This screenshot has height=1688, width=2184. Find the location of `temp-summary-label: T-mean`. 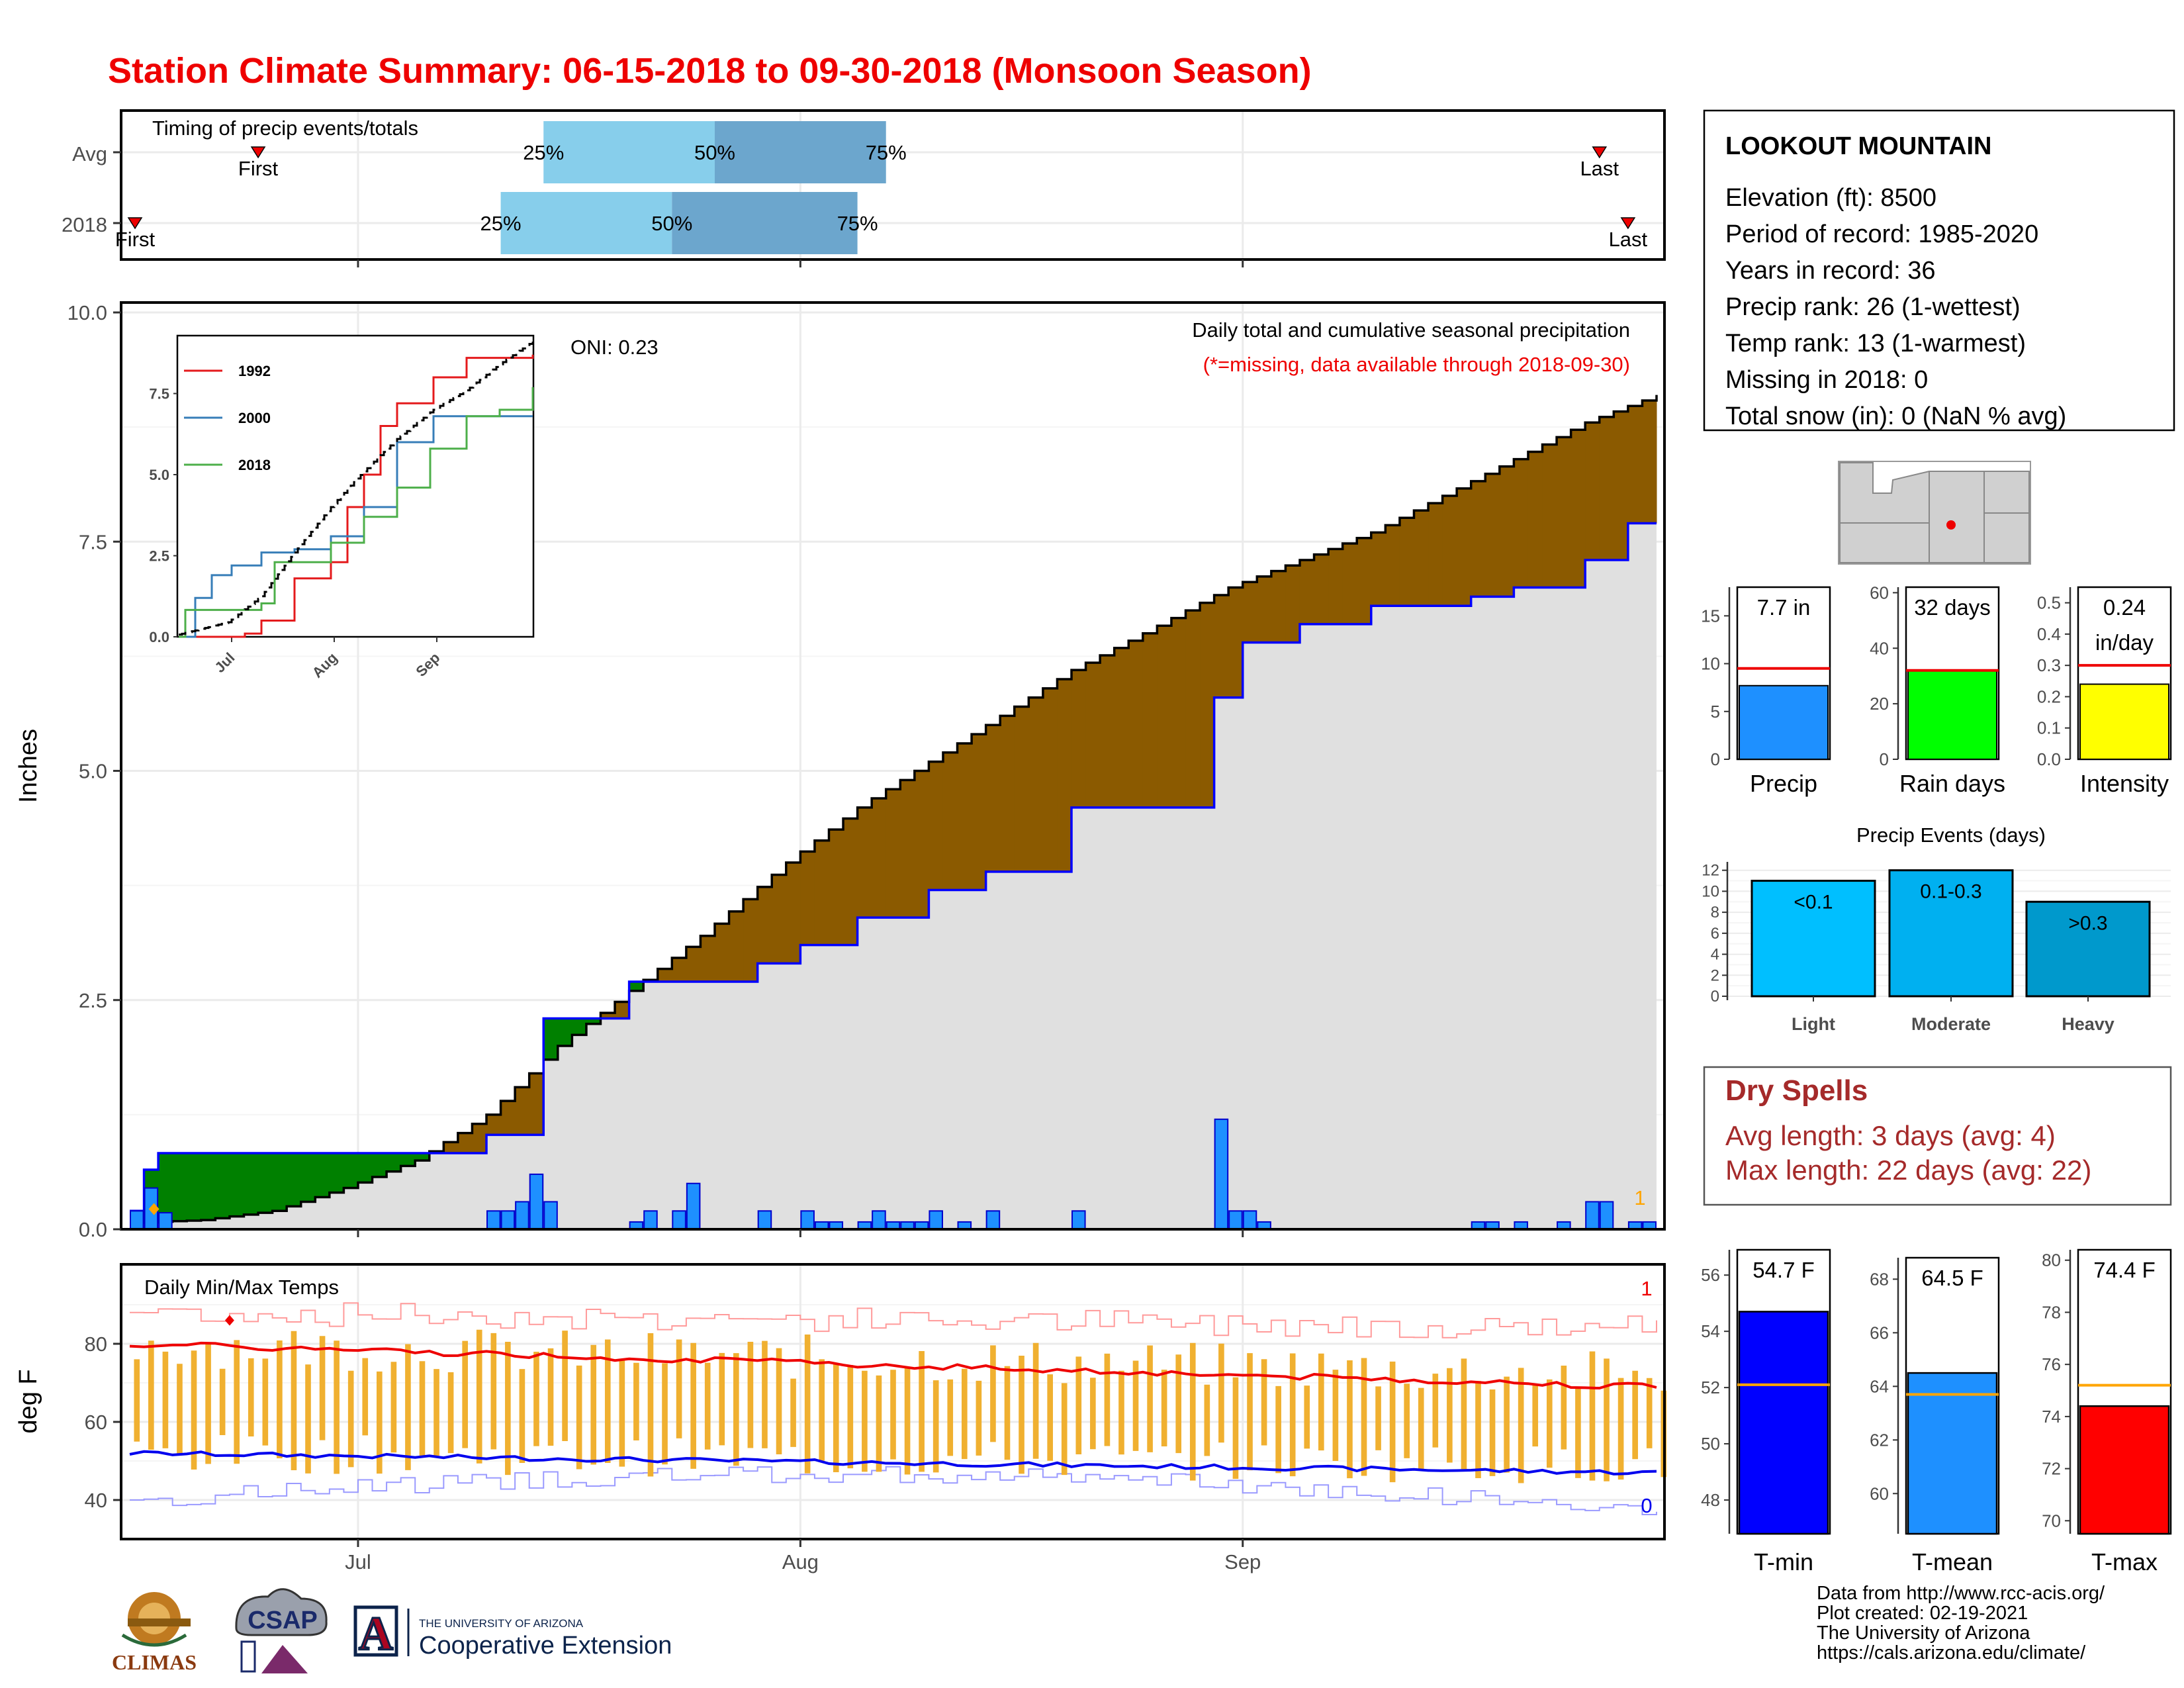

temp-summary-label: T-mean is located at coordinates (1952, 1561).